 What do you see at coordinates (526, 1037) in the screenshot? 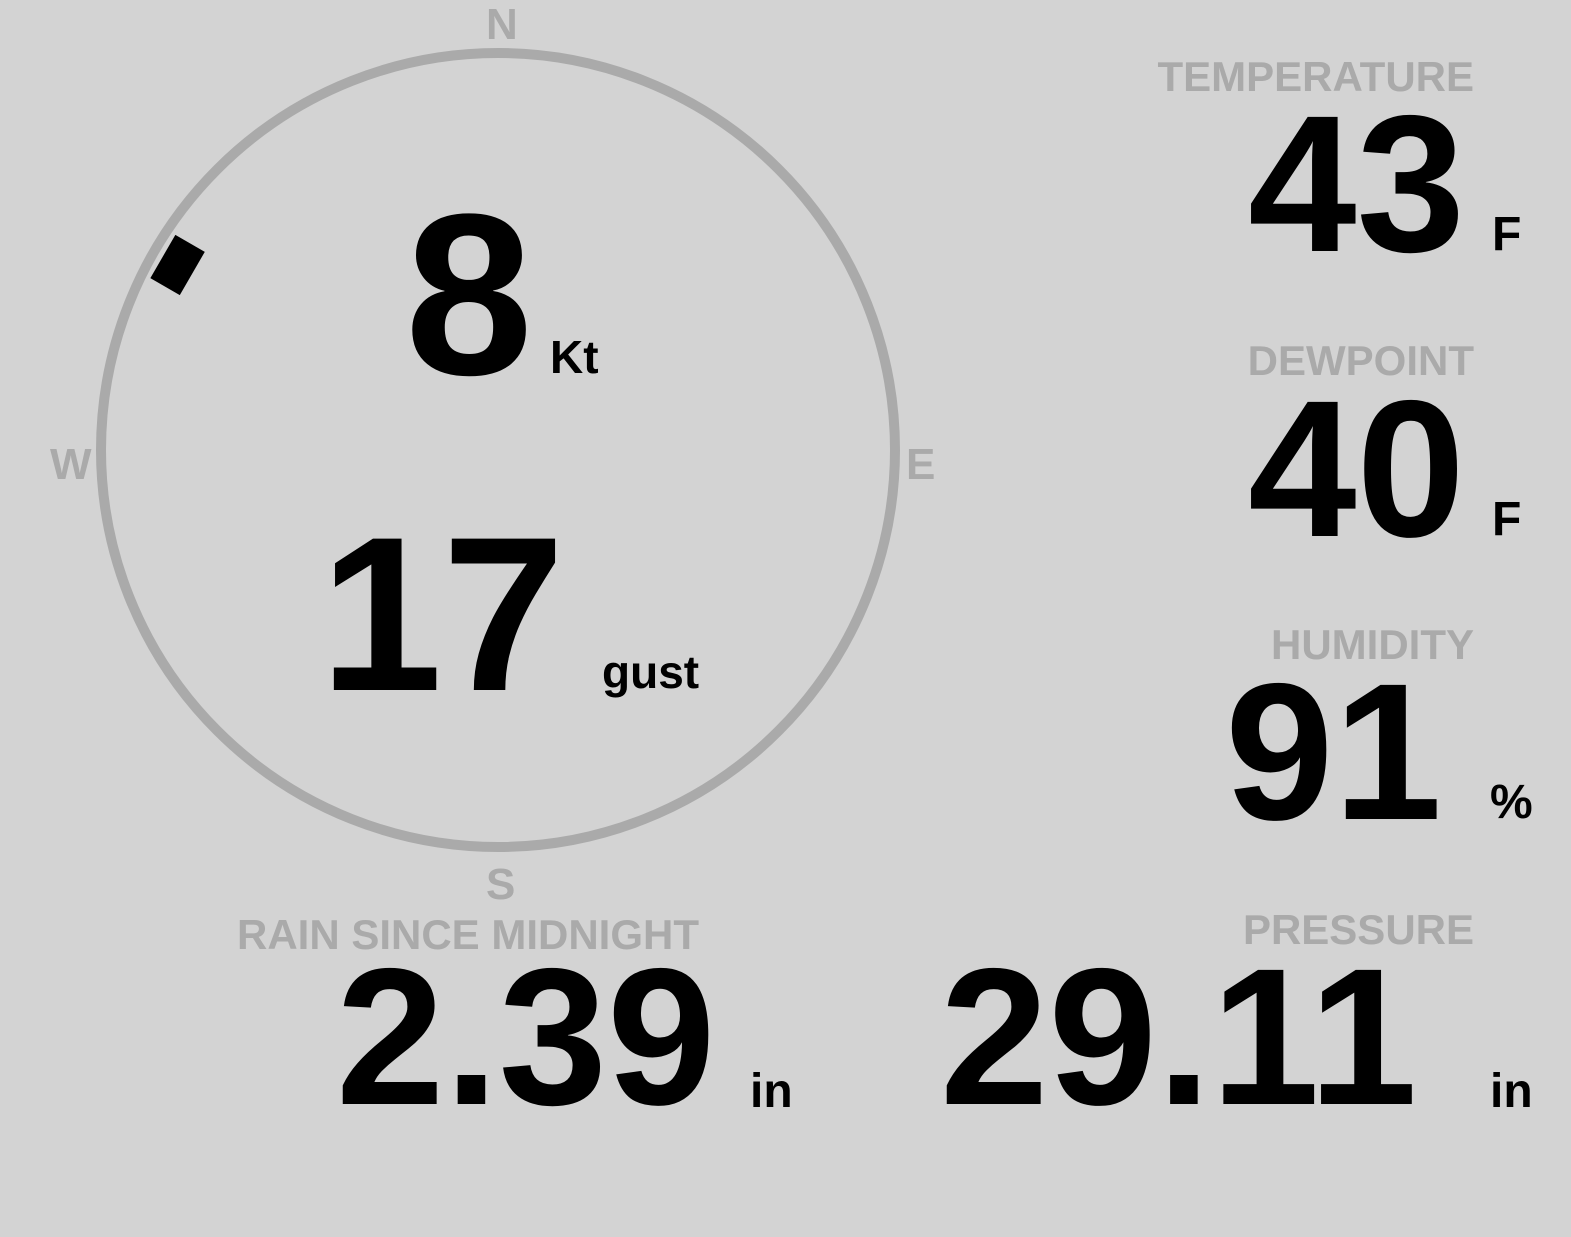
I see `rain-value: 2.39` at bounding box center [526, 1037].